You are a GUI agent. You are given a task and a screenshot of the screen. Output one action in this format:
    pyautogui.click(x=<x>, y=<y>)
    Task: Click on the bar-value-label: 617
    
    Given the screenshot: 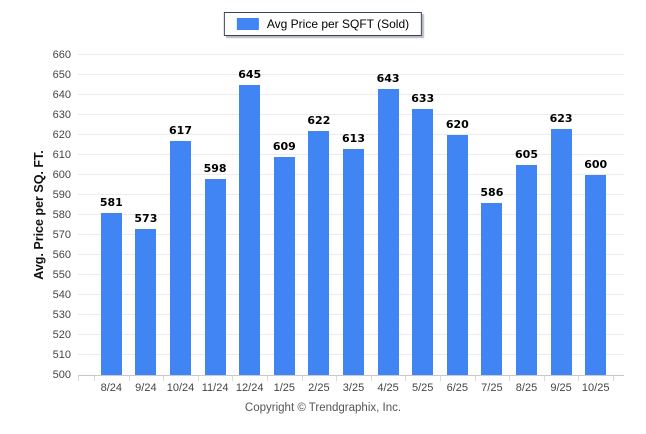 What is the action you would take?
    pyautogui.click(x=180, y=130)
    